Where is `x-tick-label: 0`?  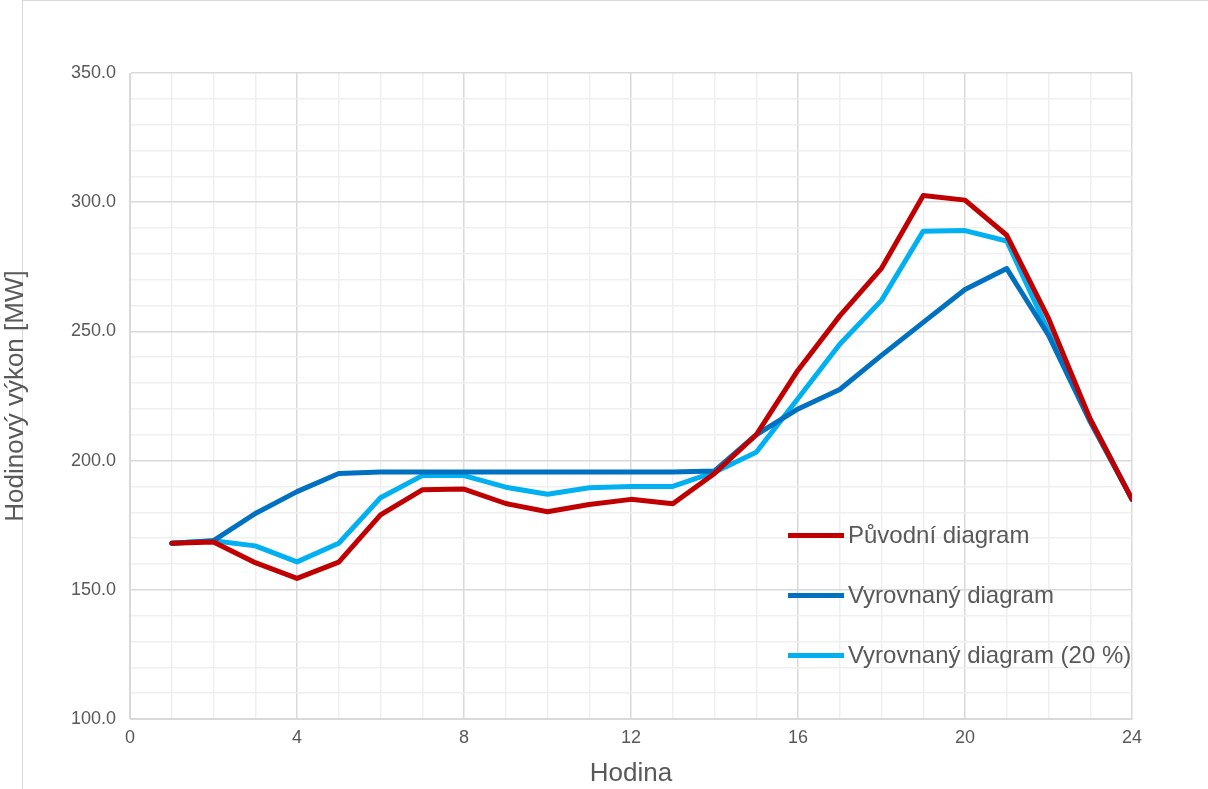
x-tick-label: 0 is located at coordinates (130, 736).